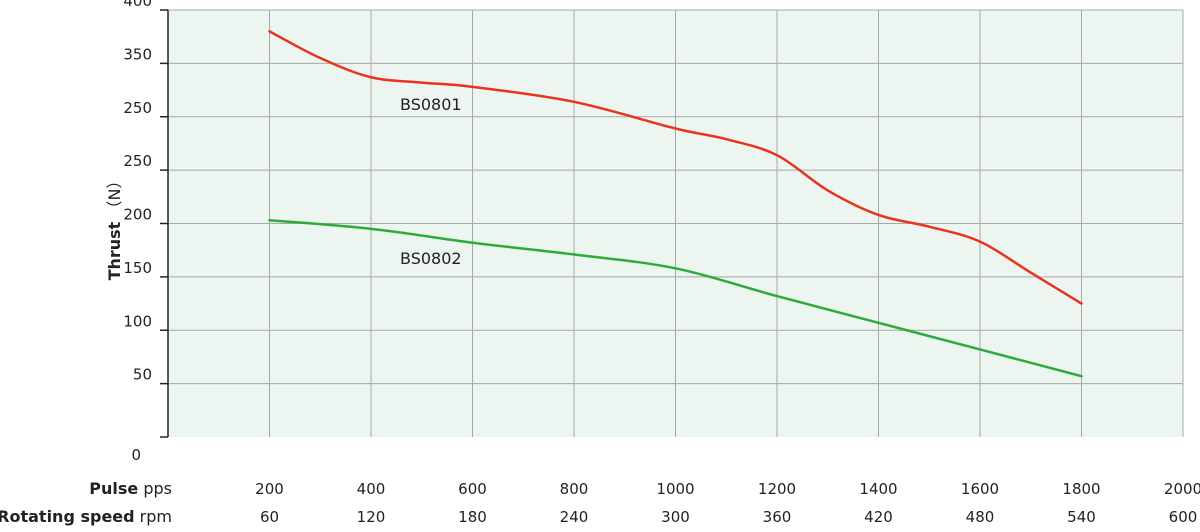 This screenshot has width=1200, height=532. I want to click on x-row-label-title: Rotating speed, so click(67, 516).